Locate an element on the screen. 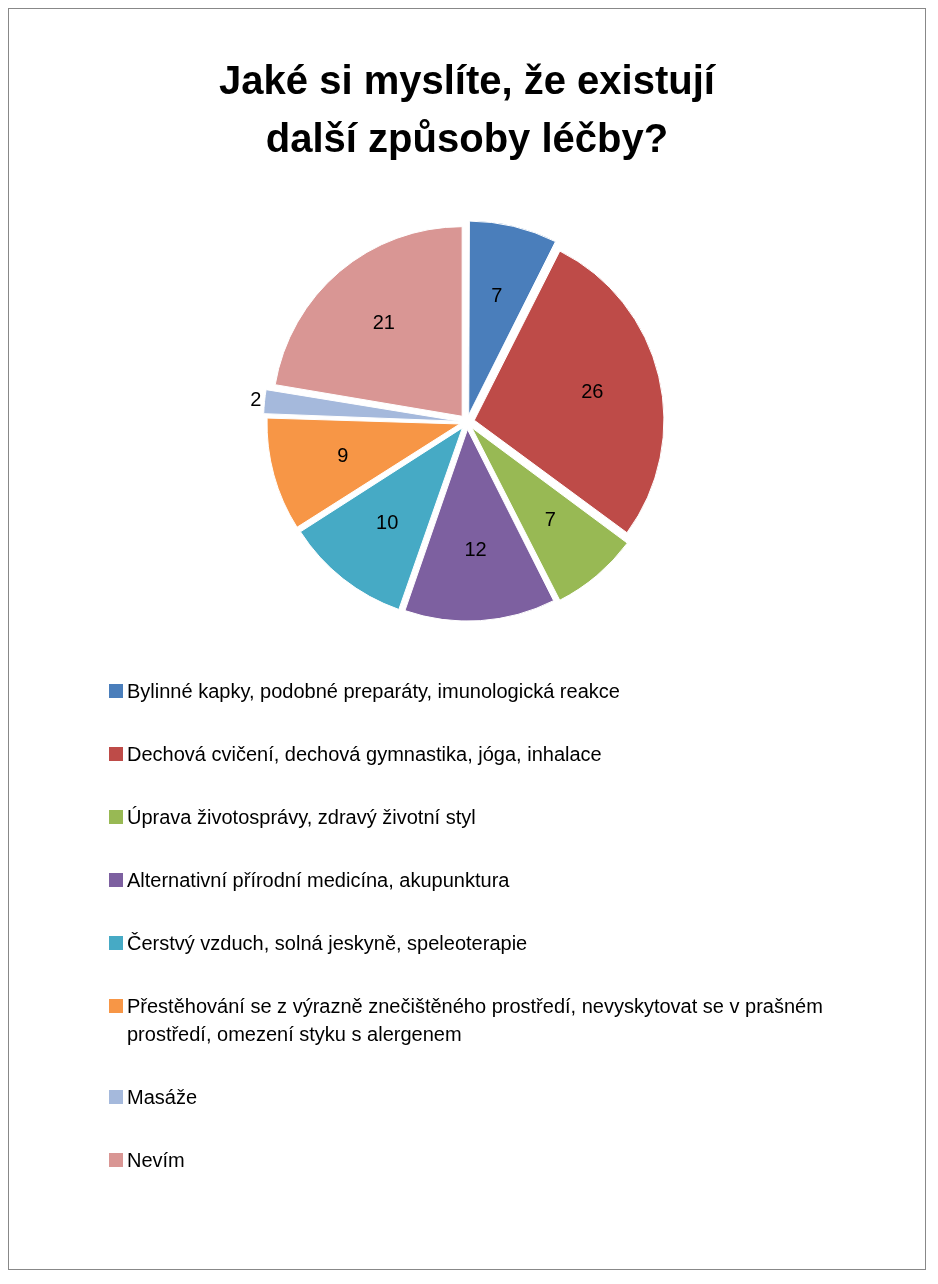 The height and width of the screenshot is (1284, 938). legend-label: Úprava životosprávy, zdravý životní styl is located at coordinates (301, 817).